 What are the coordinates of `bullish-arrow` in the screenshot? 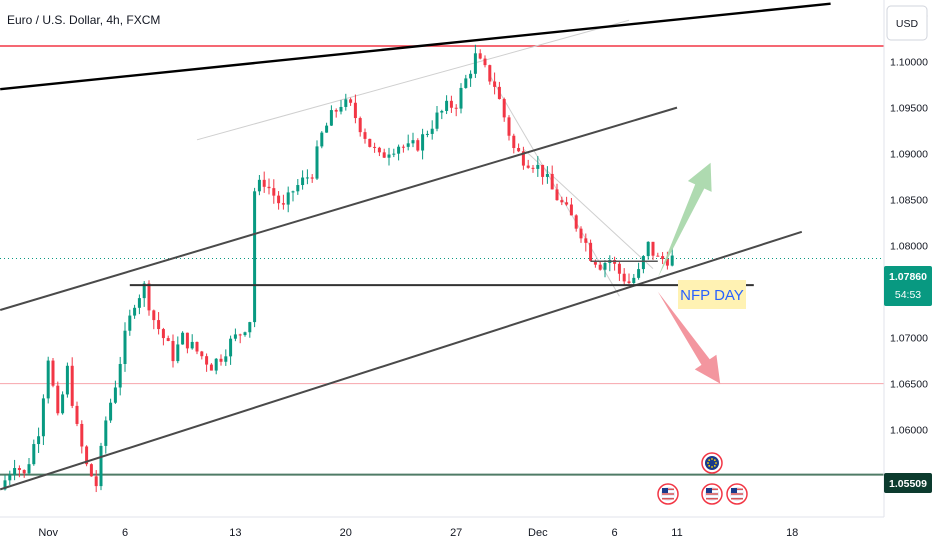 It's located at (684, 220).